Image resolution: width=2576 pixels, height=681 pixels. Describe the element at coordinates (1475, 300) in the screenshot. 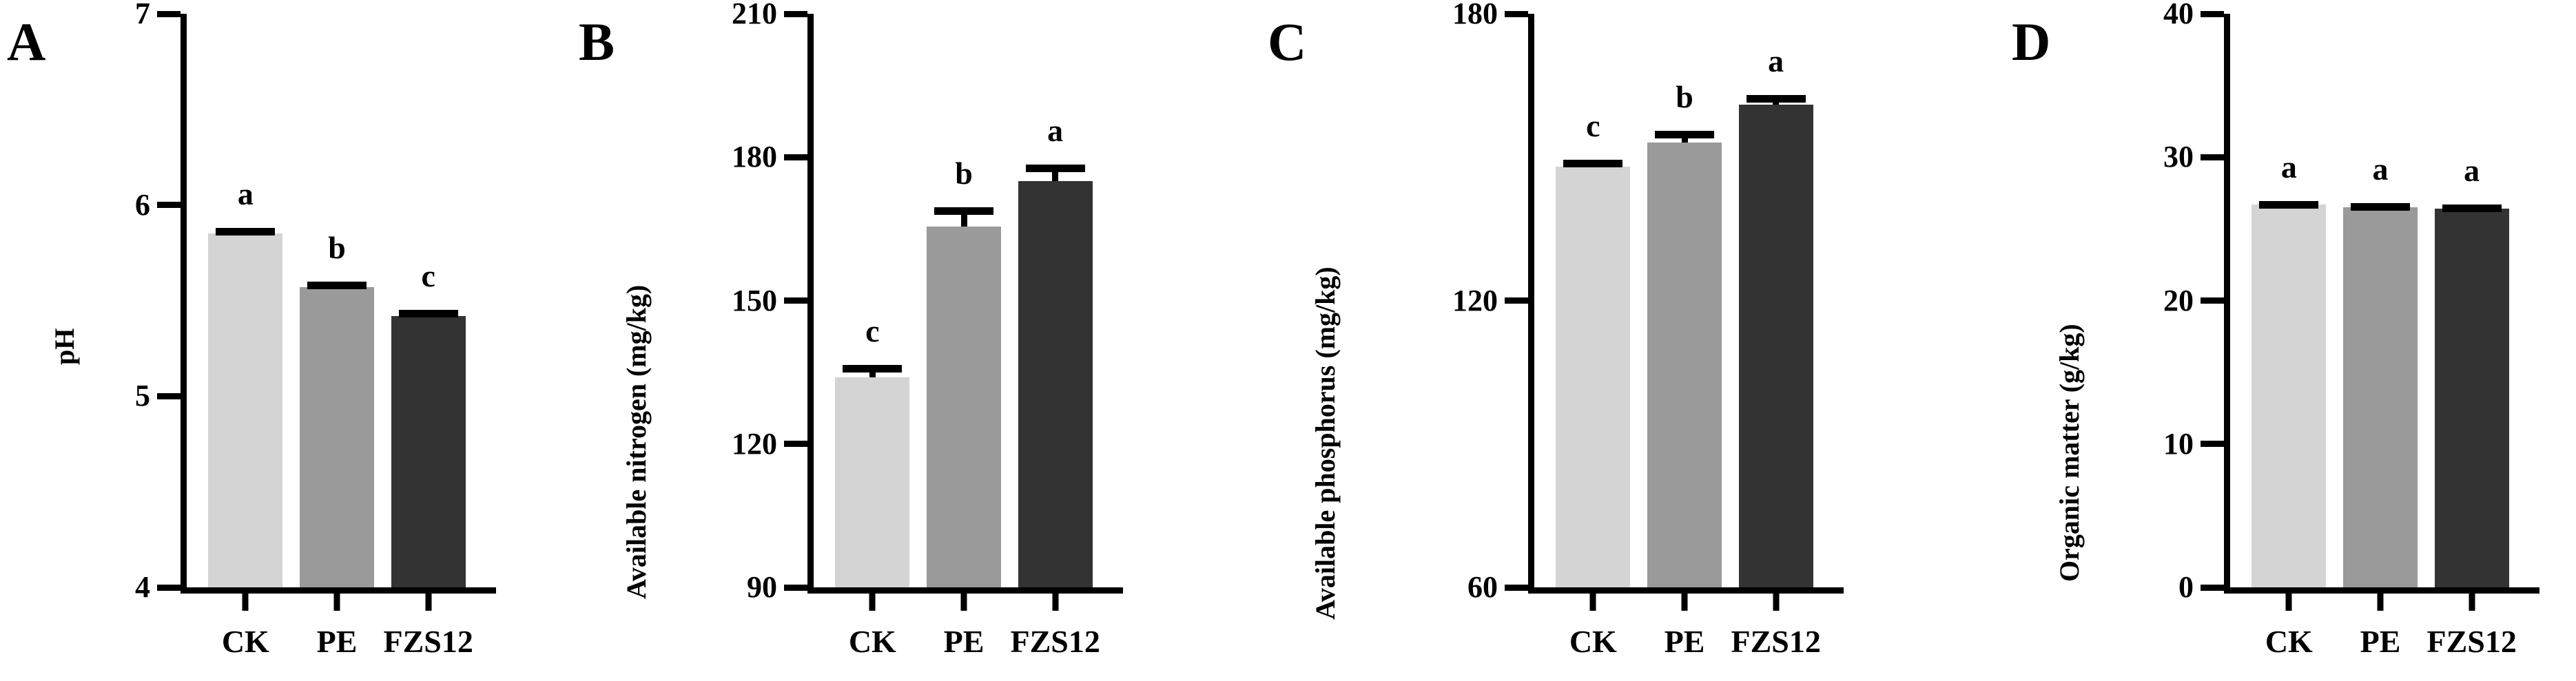

I see `y-tick-label: 120` at that location.